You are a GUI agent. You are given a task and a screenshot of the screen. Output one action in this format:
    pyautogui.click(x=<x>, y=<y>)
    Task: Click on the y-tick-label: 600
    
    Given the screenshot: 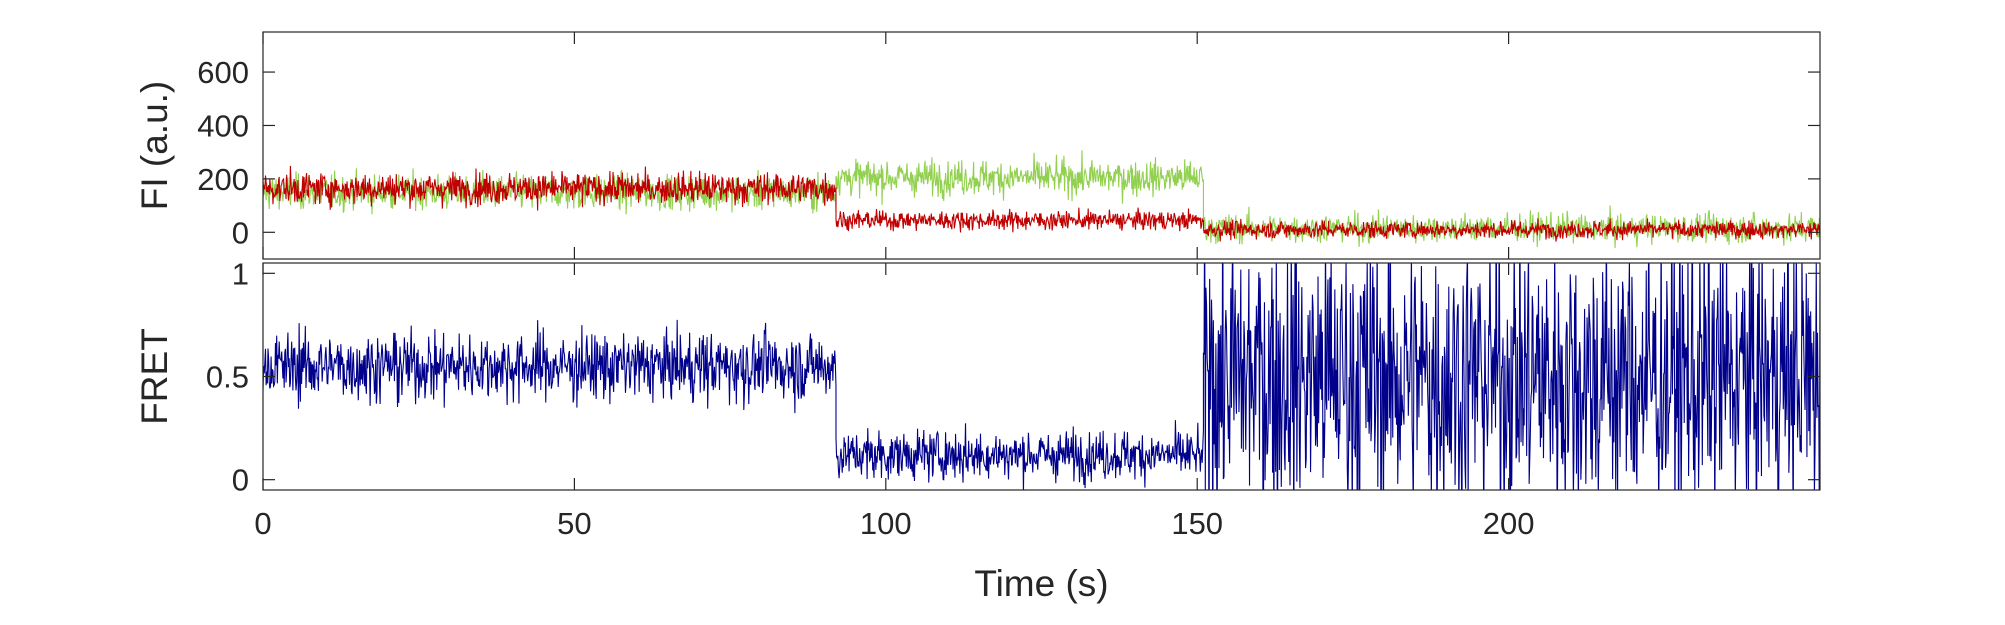 What is the action you would take?
    pyautogui.click(x=223, y=72)
    